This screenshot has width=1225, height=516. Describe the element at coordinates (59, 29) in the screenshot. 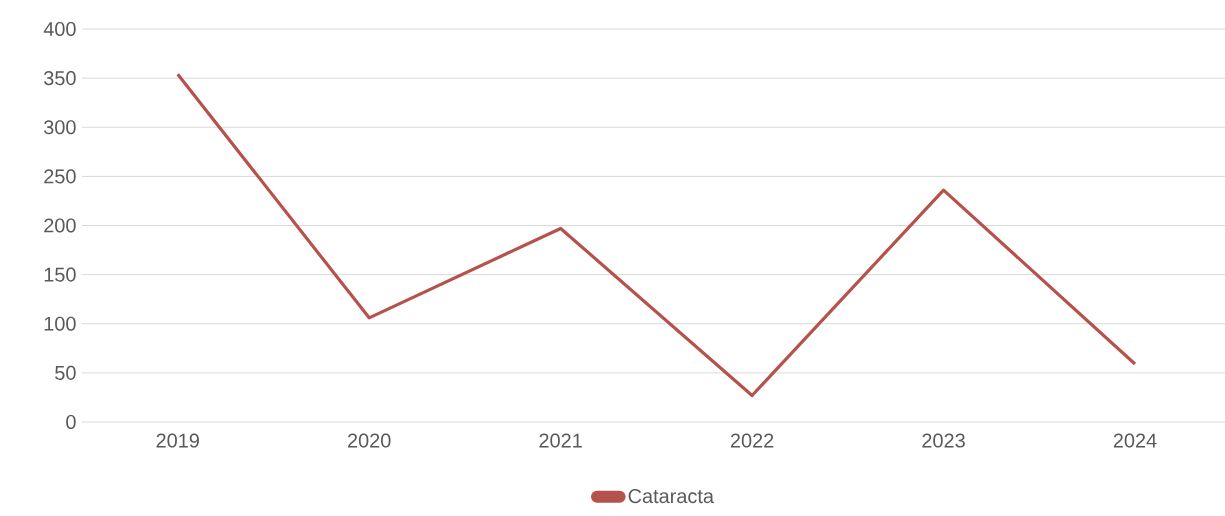

I see `y-tick-label: 400` at that location.